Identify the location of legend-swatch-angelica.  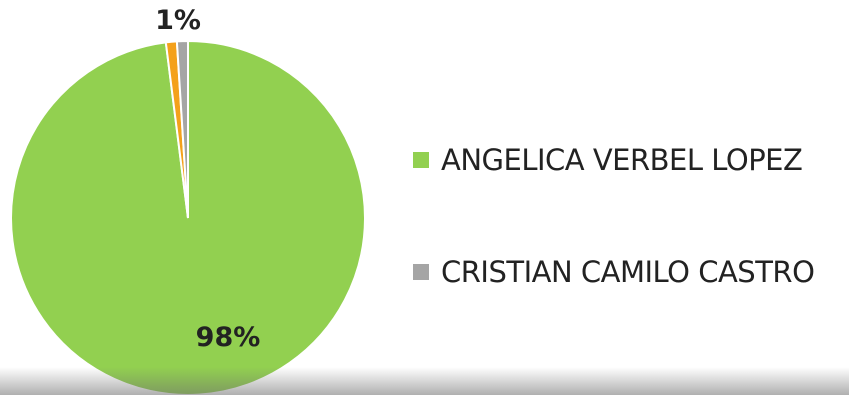
(421, 160).